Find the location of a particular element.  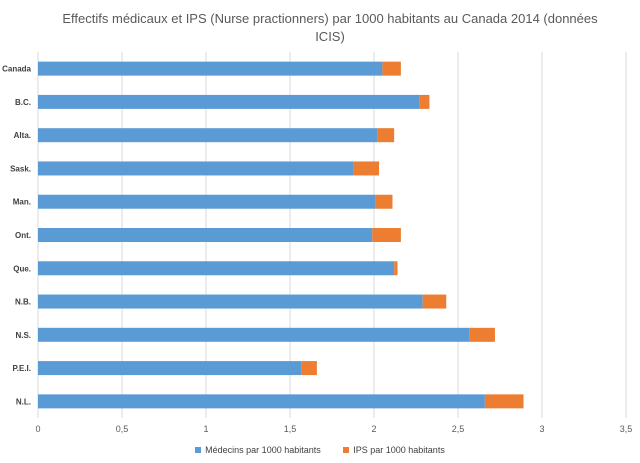

x-tick-label: 2 is located at coordinates (373, 429).